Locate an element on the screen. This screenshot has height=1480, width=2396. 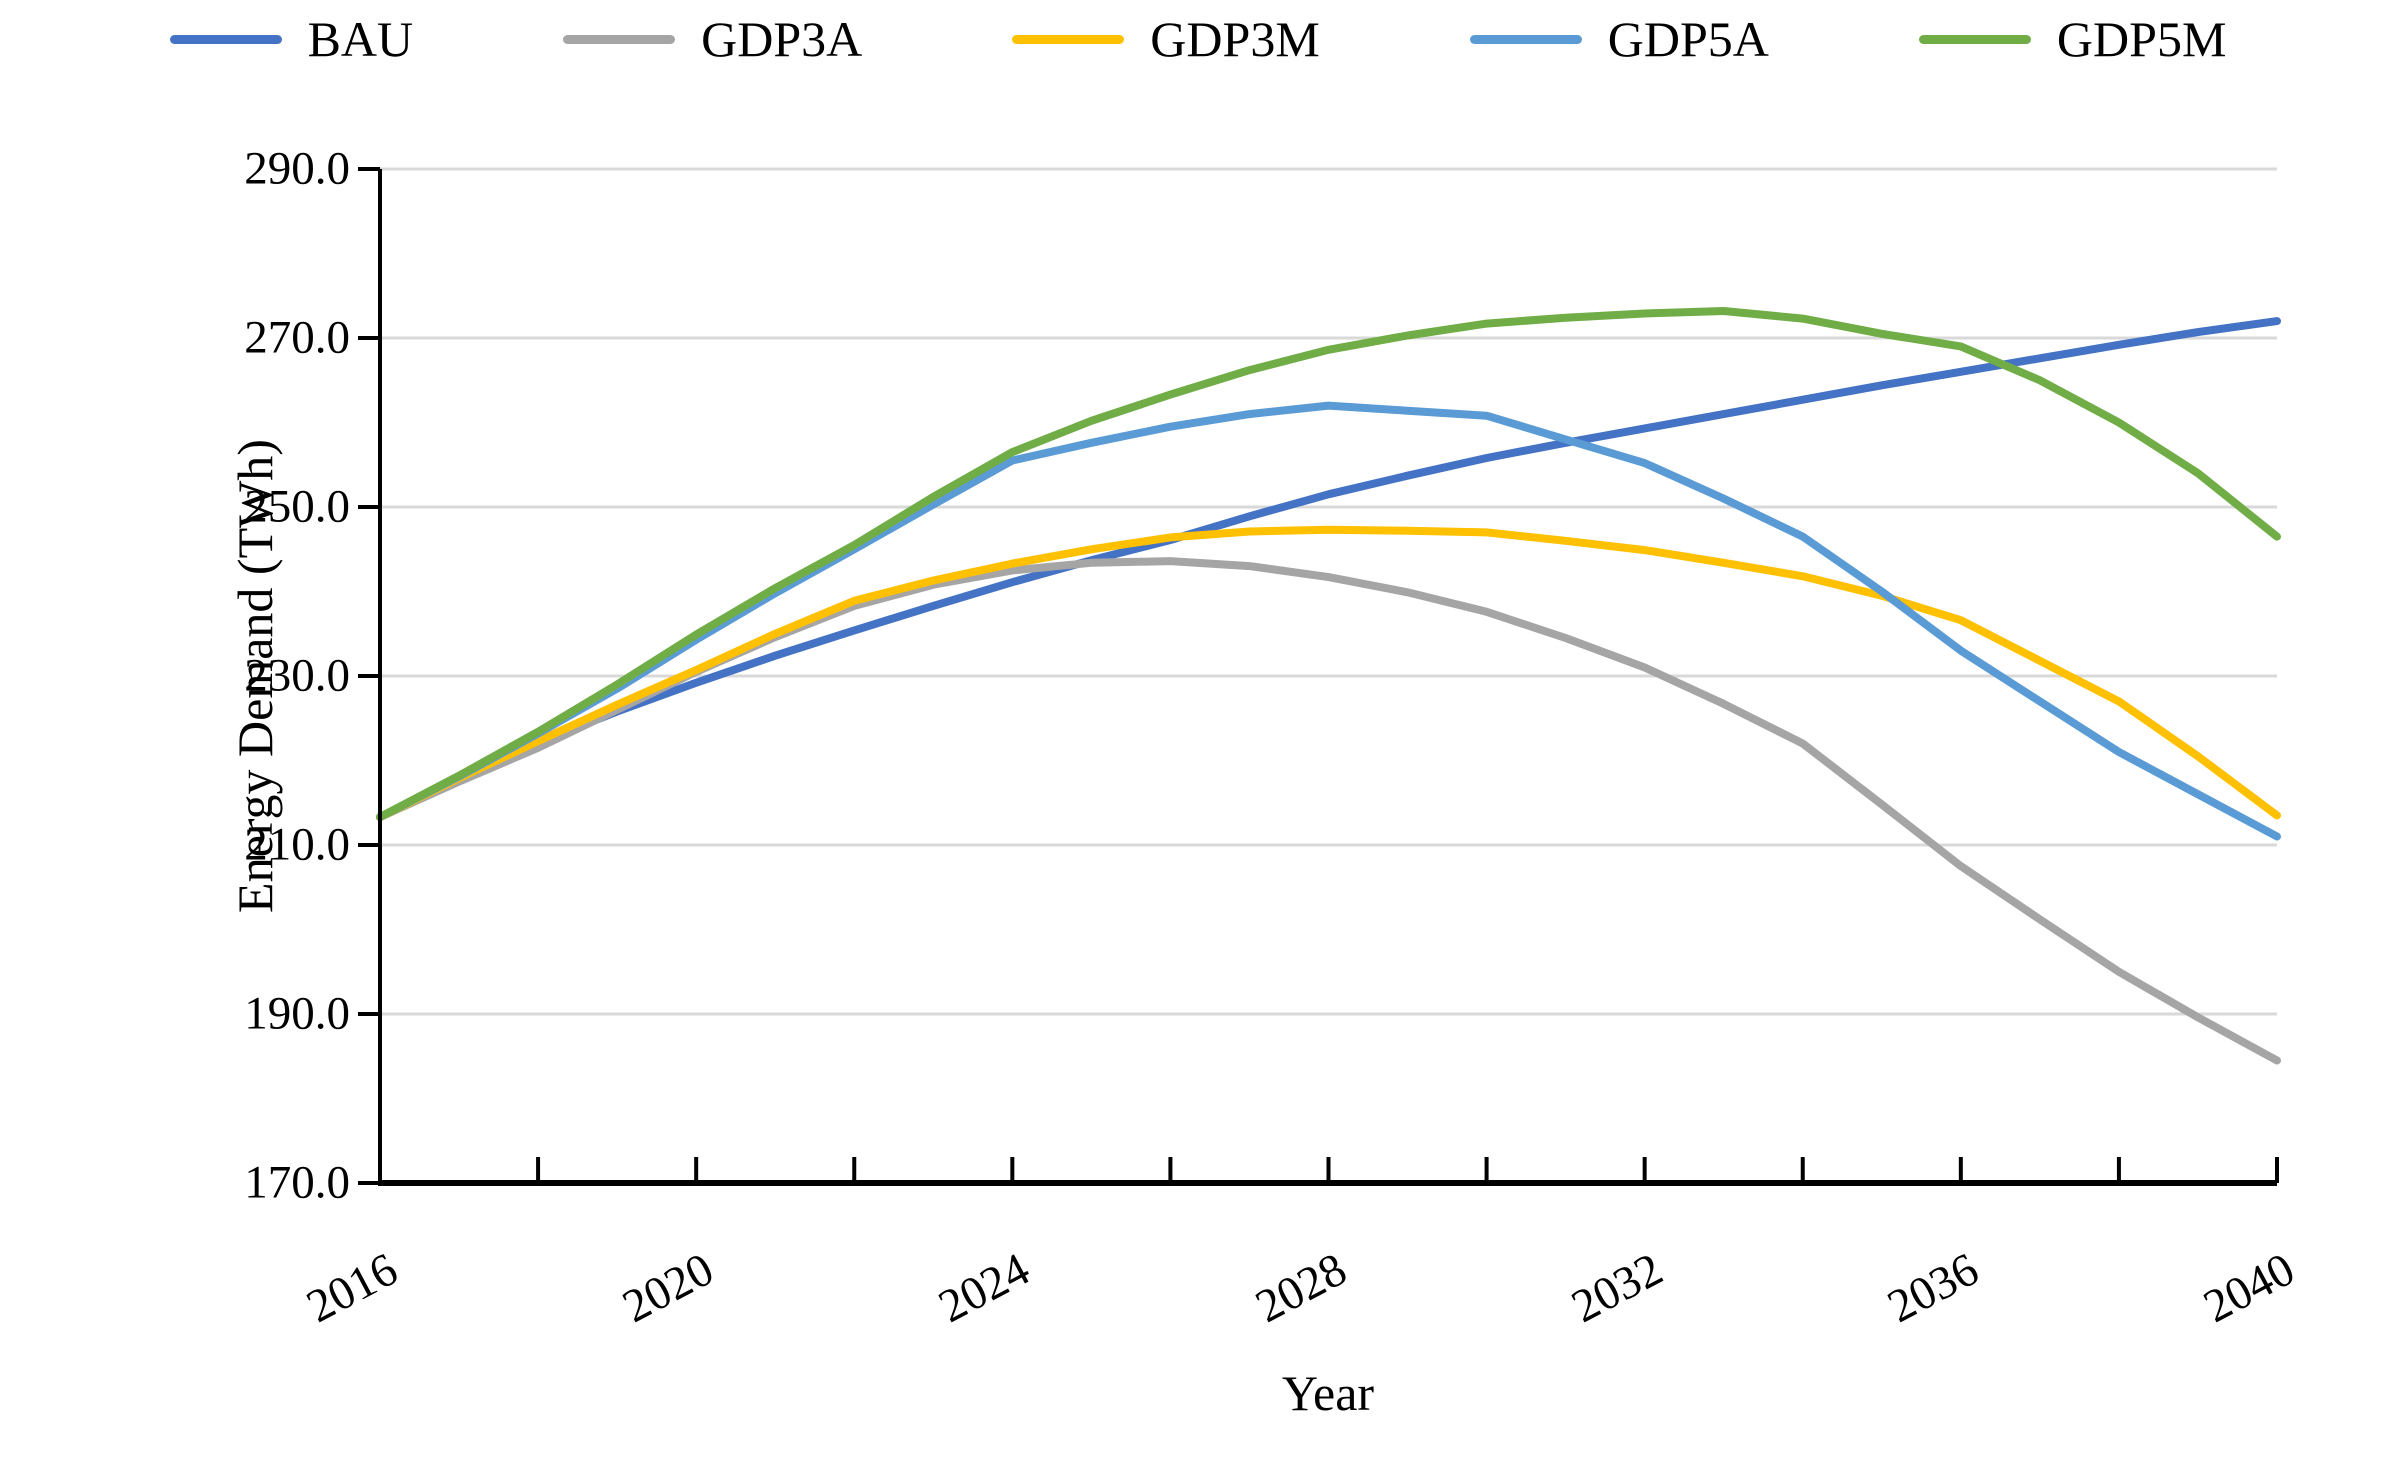
legend-label-GDP5M: GDP5M is located at coordinates (2141, 39).